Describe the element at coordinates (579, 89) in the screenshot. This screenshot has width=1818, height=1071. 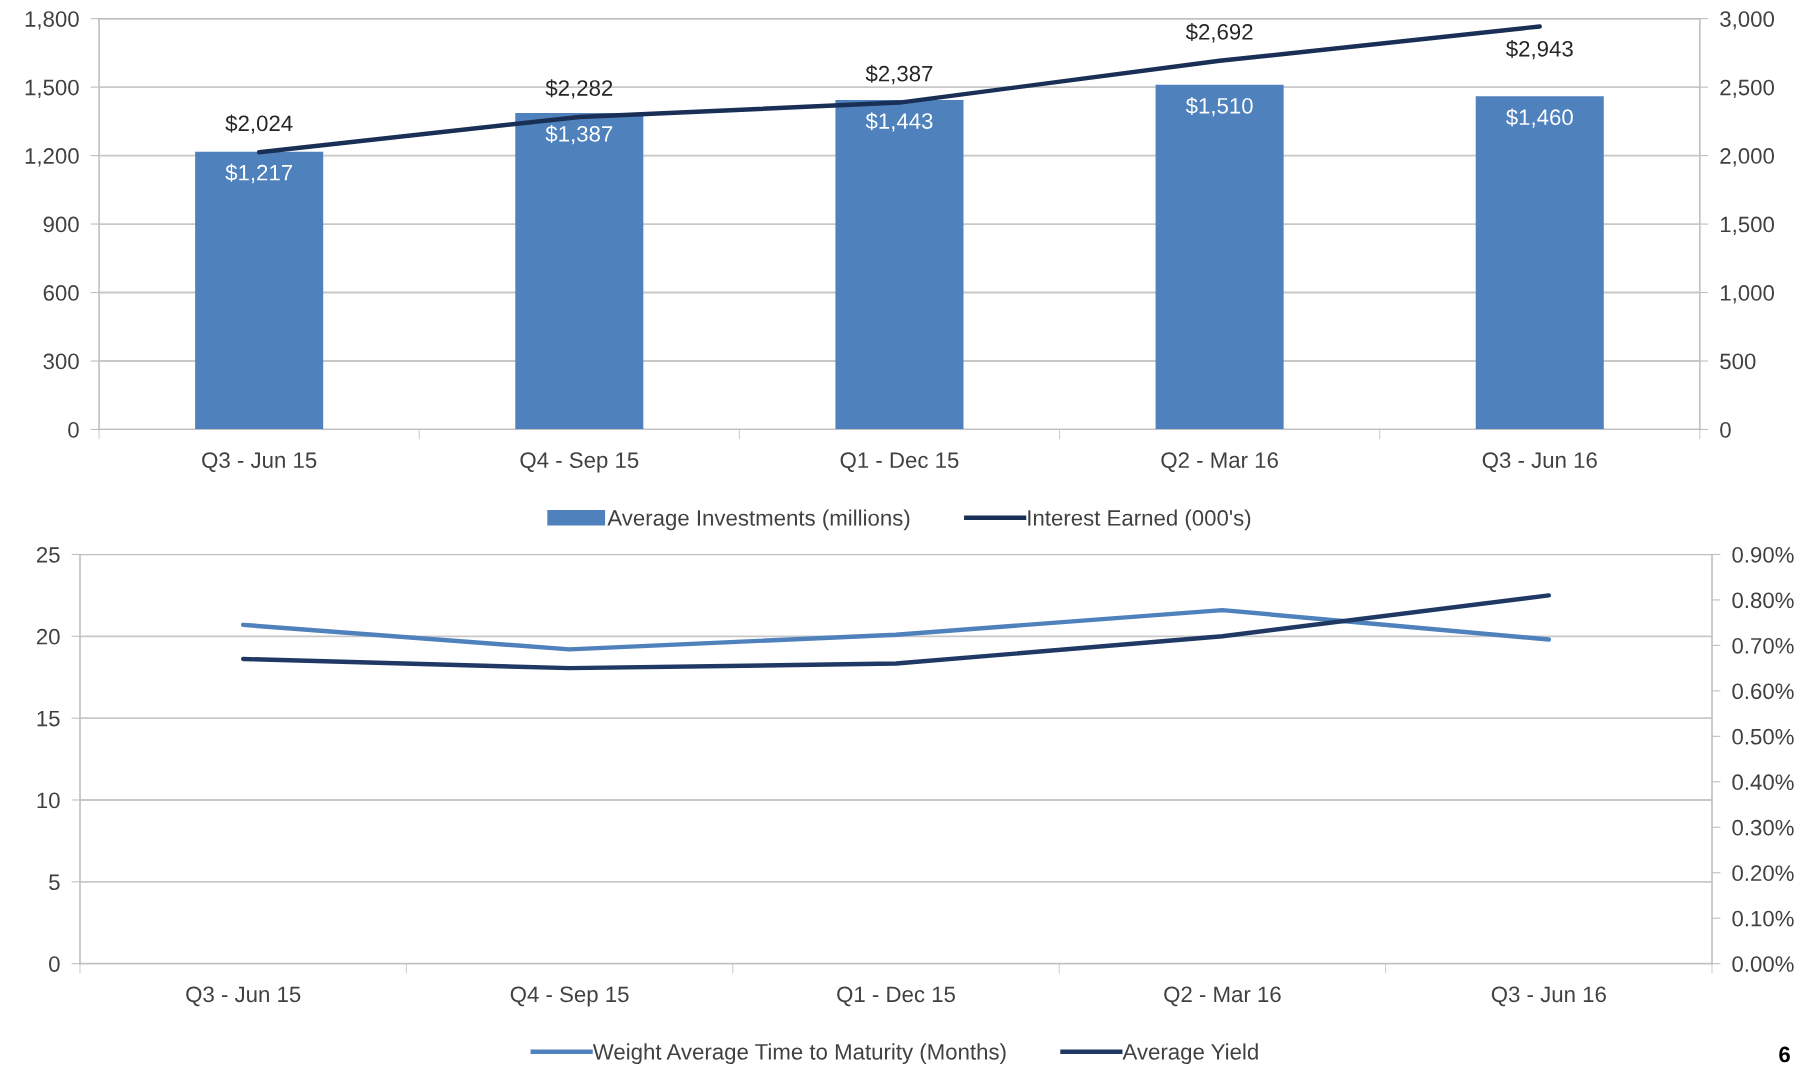
I see `data-label: $2,282` at that location.